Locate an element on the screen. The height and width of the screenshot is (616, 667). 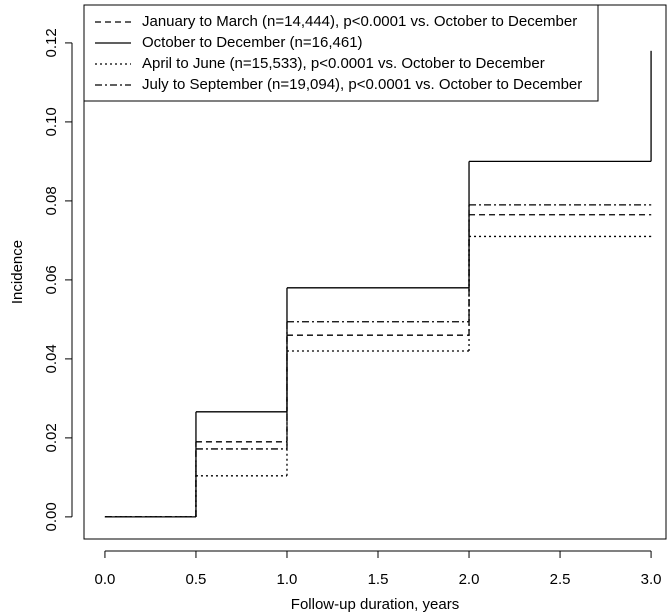
y-tick-label: 0.10 is located at coordinates (51, 121).